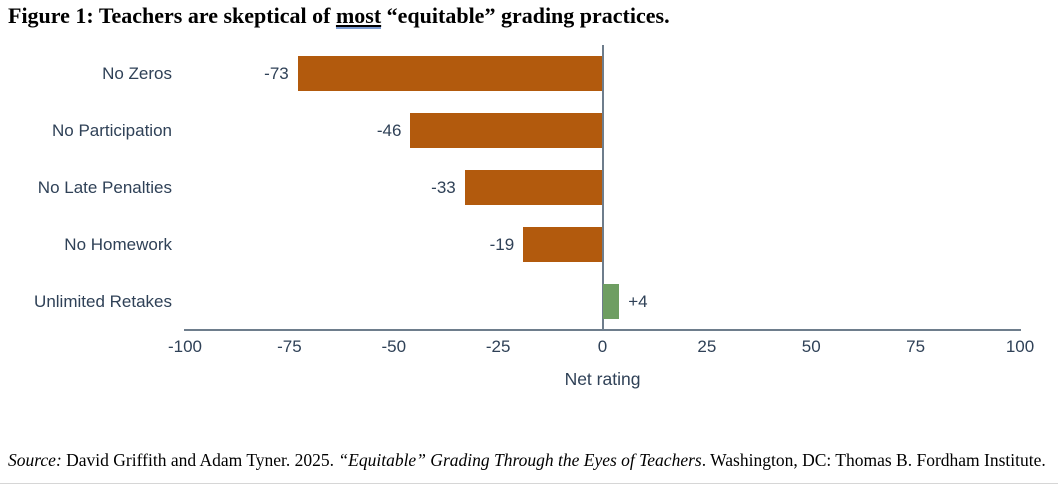  What do you see at coordinates (35, 459) in the screenshot?
I see `source-label: Source:` at bounding box center [35, 459].